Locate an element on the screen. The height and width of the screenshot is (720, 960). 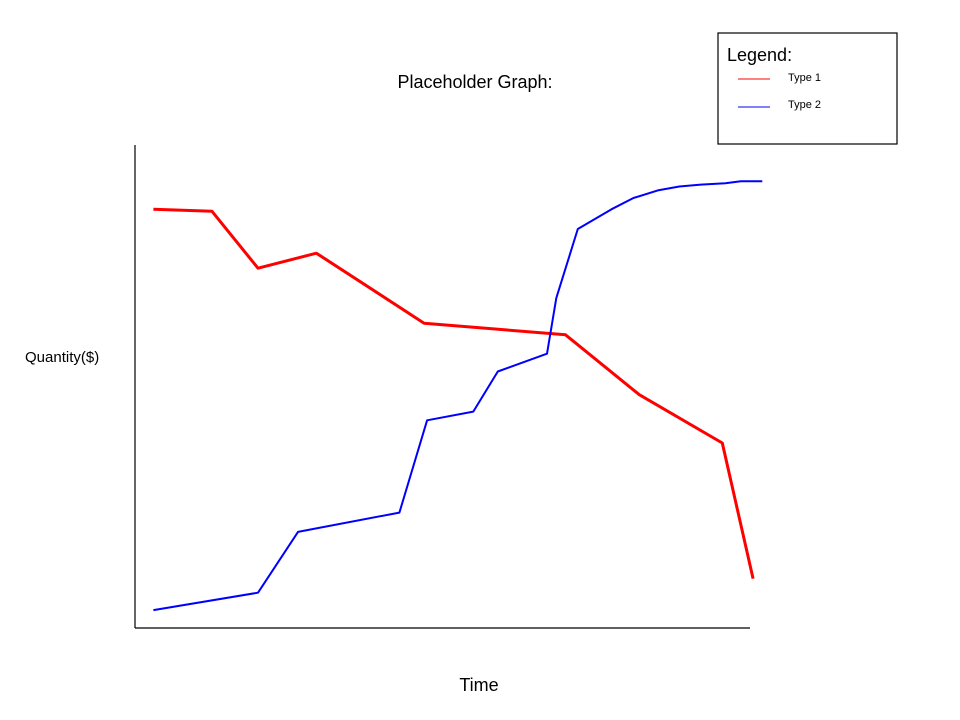
x-axis-label: Time is located at coordinates (478, 685).